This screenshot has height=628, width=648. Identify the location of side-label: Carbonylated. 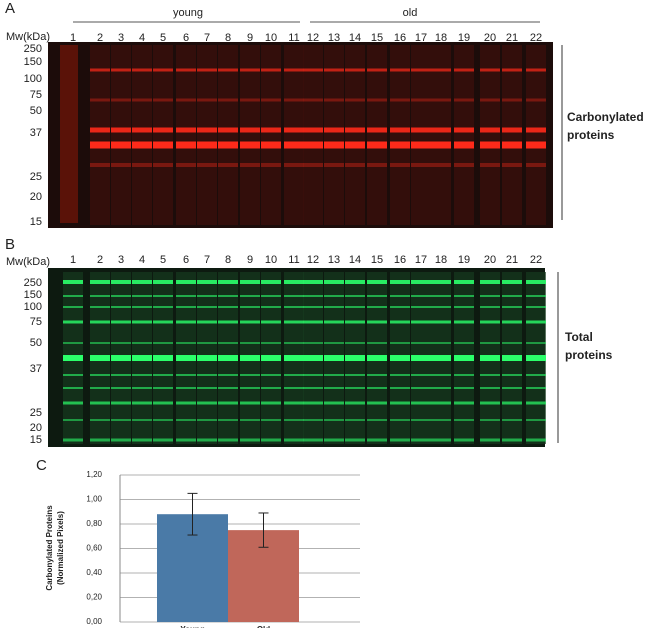
(605, 117).